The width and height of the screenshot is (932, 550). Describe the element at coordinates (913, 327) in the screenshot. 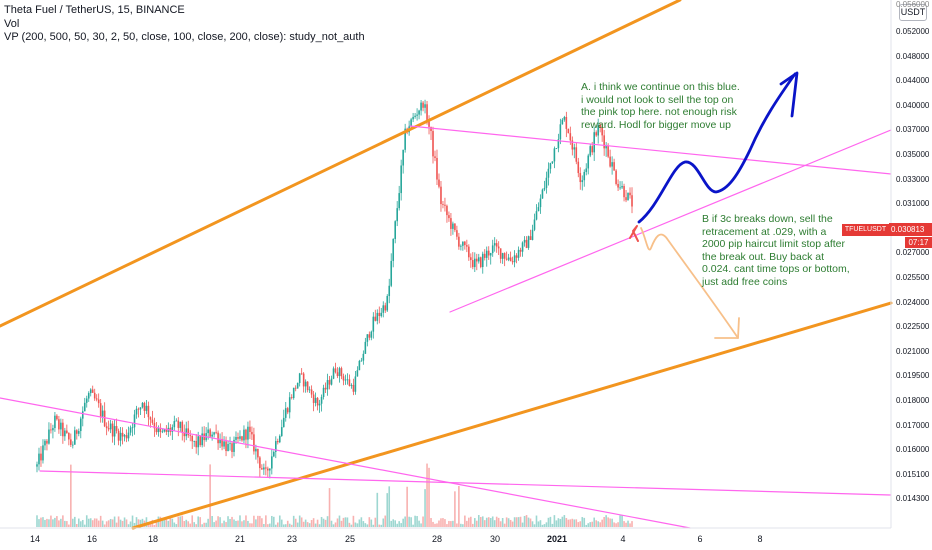

I see `price-tick: 0.022500` at that location.